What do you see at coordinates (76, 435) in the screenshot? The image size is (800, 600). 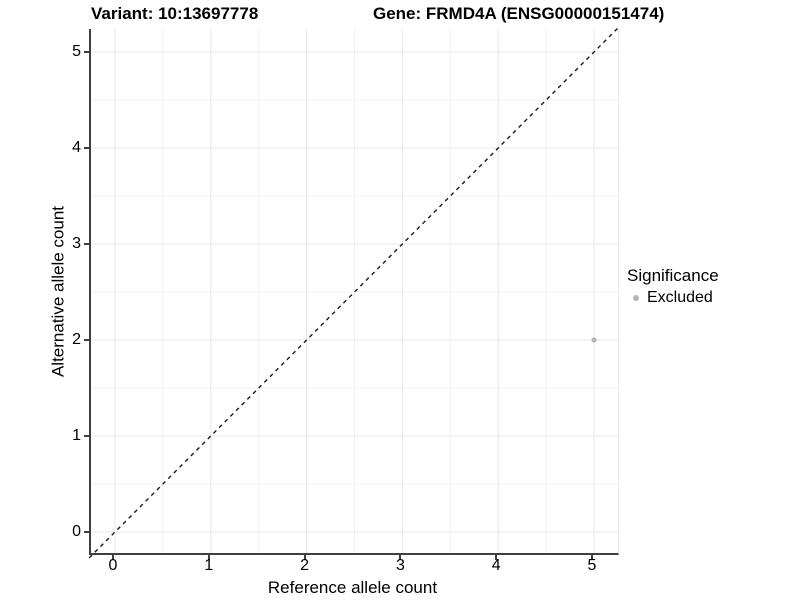 I see `y-axis-tick-label: 1` at bounding box center [76, 435].